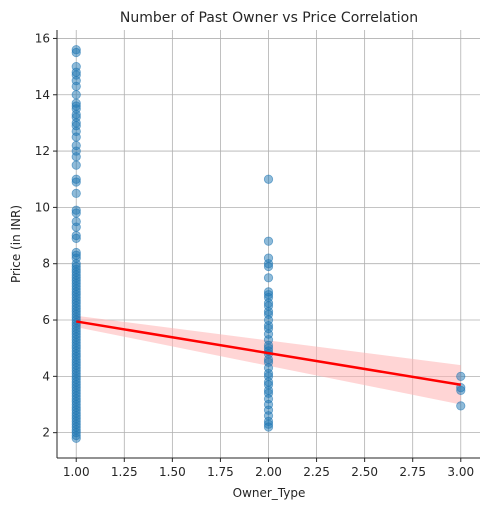 This screenshot has height=510, width=489. What do you see at coordinates (124, 472) in the screenshot?
I see `x-tick-label: 1.25` at bounding box center [124, 472].